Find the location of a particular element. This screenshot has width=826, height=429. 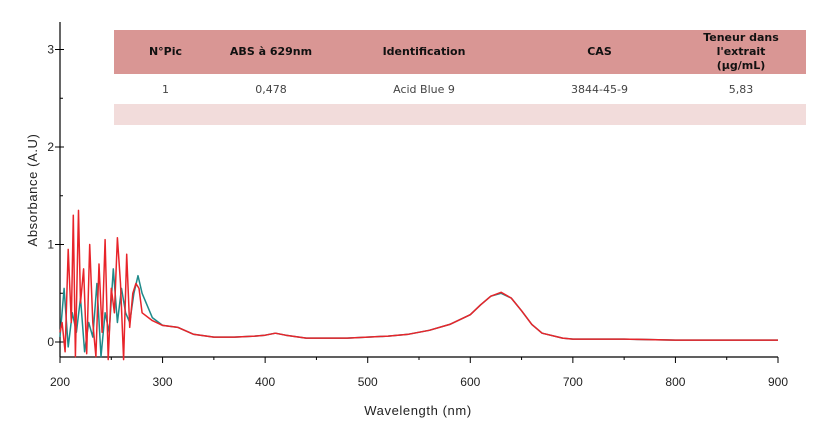

x-tick-label: 900 is located at coordinates (778, 382).